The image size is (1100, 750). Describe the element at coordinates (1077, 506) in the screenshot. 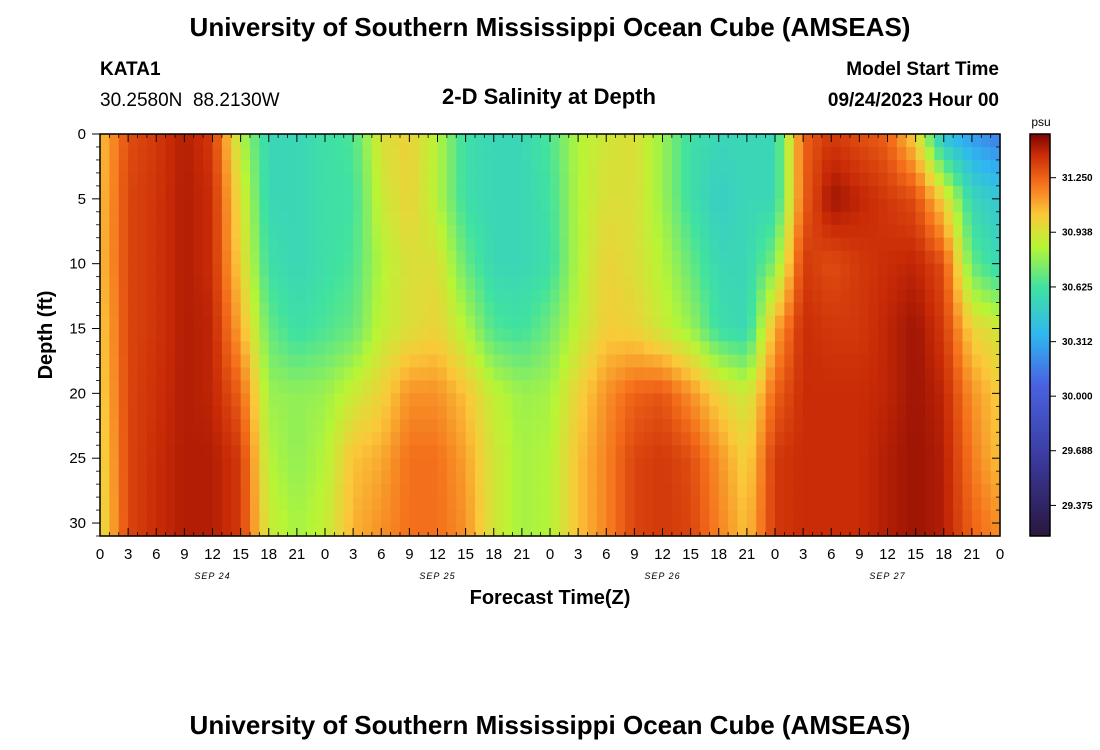

I see `colorbar-tick-label: 29.375` at that location.